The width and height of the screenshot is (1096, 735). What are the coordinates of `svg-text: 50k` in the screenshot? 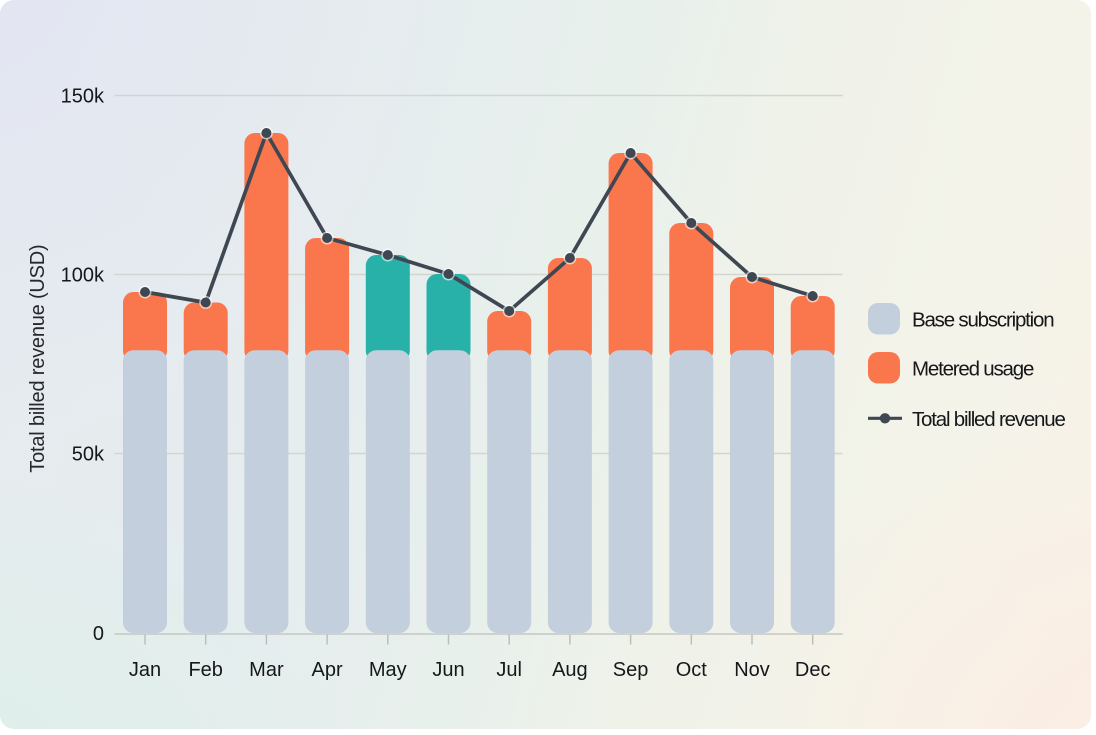 It's located at (88, 455).